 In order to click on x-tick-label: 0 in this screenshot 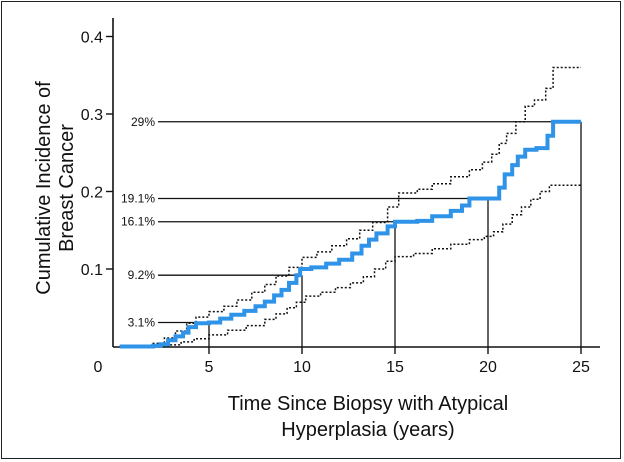, I will do `click(98, 367)`.